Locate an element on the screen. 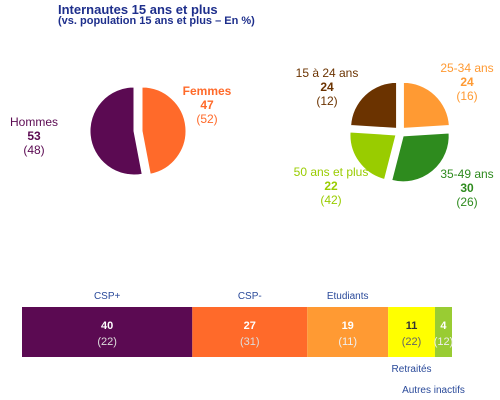 This screenshot has width=500, height=400. label-femmes-ref: (52) is located at coordinates (206, 119).